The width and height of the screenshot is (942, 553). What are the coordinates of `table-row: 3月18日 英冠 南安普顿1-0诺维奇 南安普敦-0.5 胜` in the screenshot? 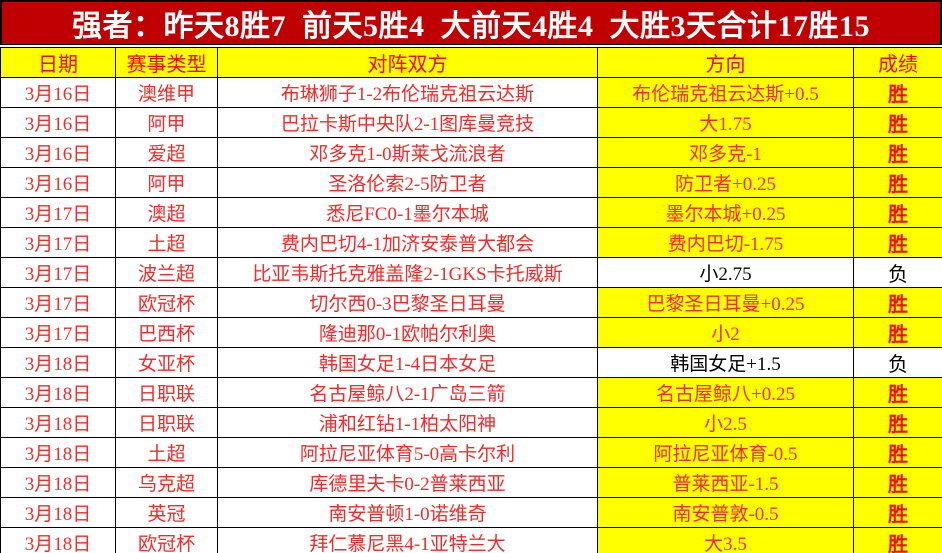 It's located at (471, 512).